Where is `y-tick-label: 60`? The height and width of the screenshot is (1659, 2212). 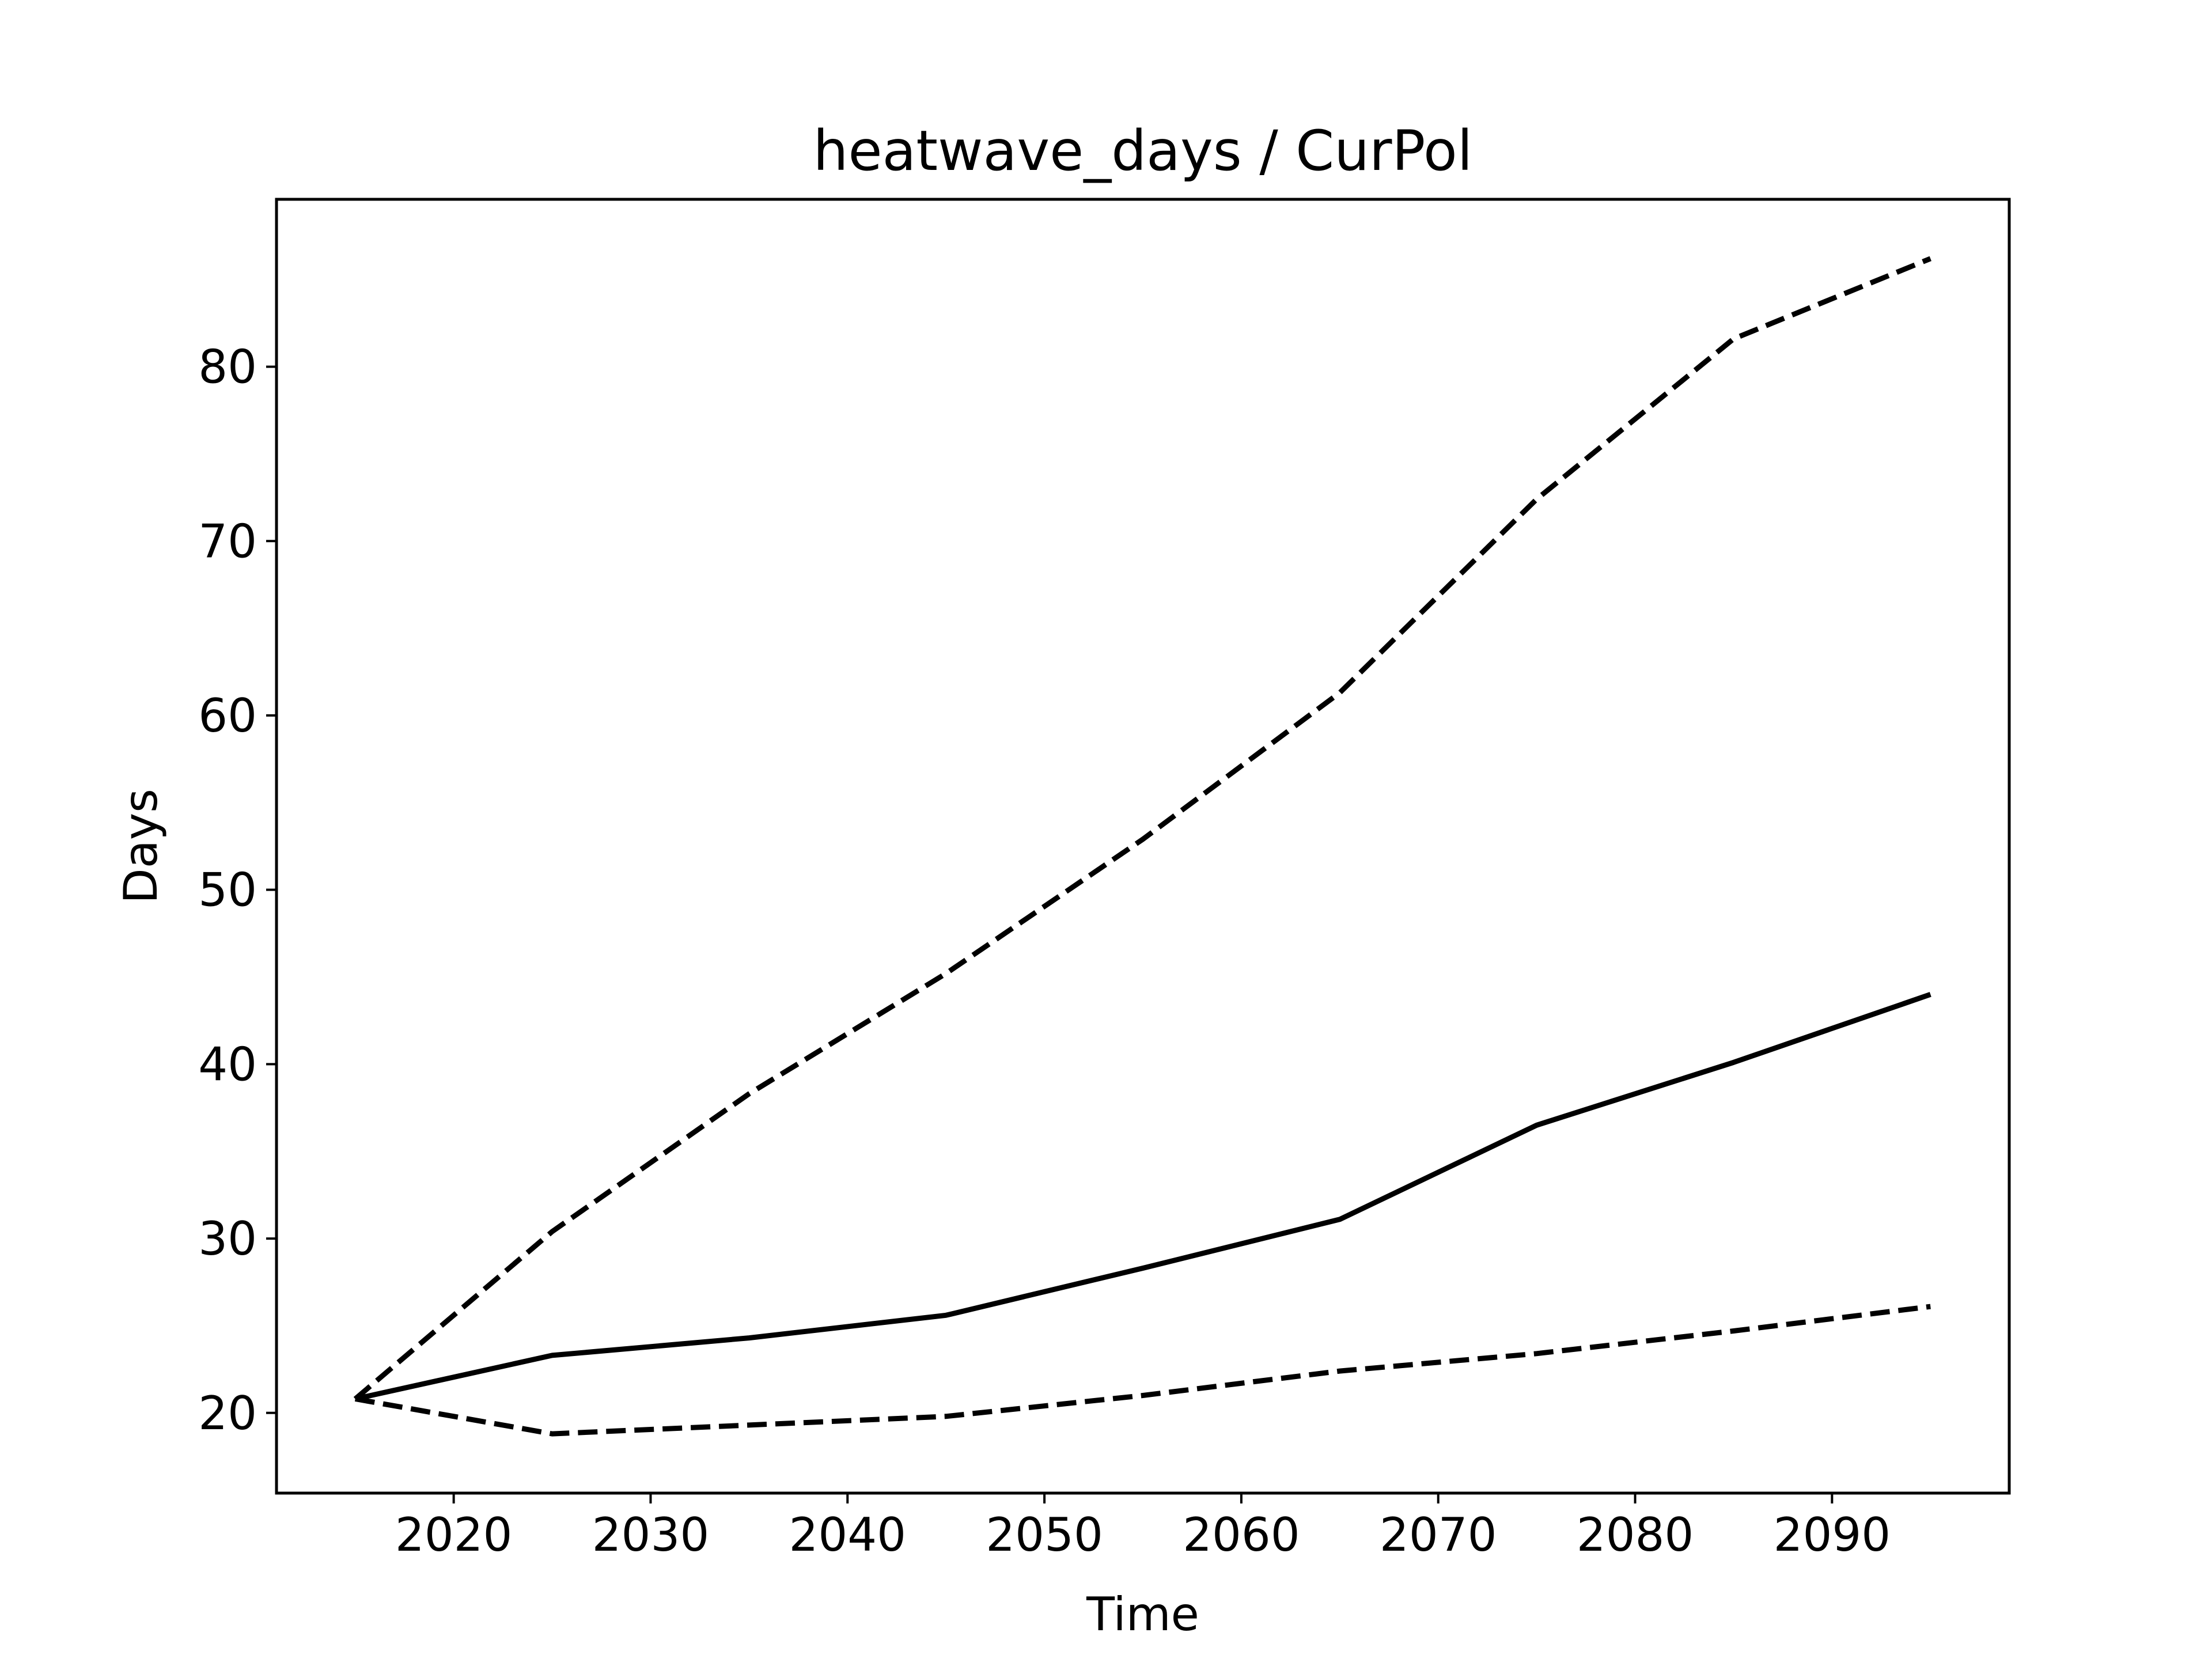
y-tick-label: 60 is located at coordinates (227, 716).